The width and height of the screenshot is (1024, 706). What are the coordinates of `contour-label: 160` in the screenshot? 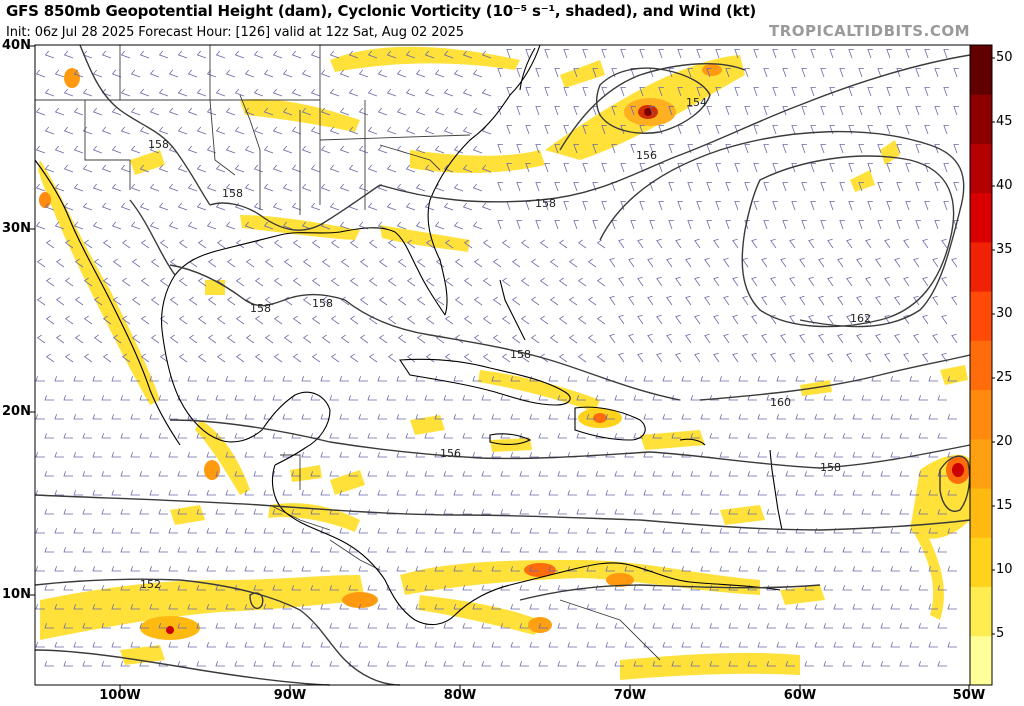 It's located at (780, 402).